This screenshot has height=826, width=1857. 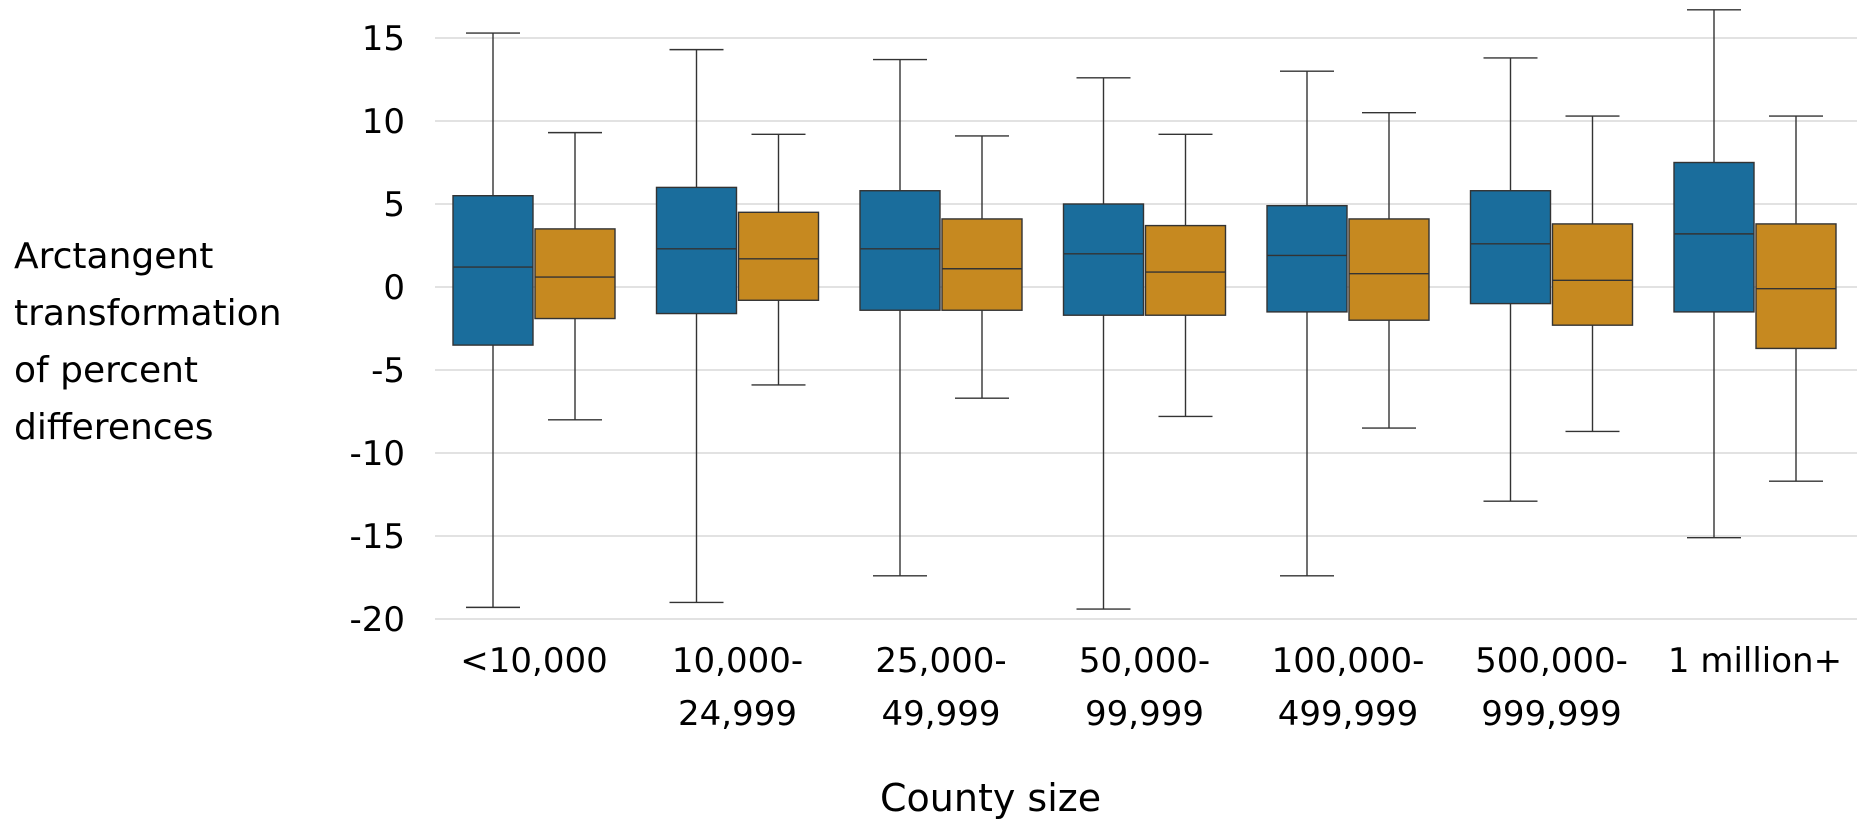 I want to click on x-tick-label: 499,999, so click(x=1348, y=714).